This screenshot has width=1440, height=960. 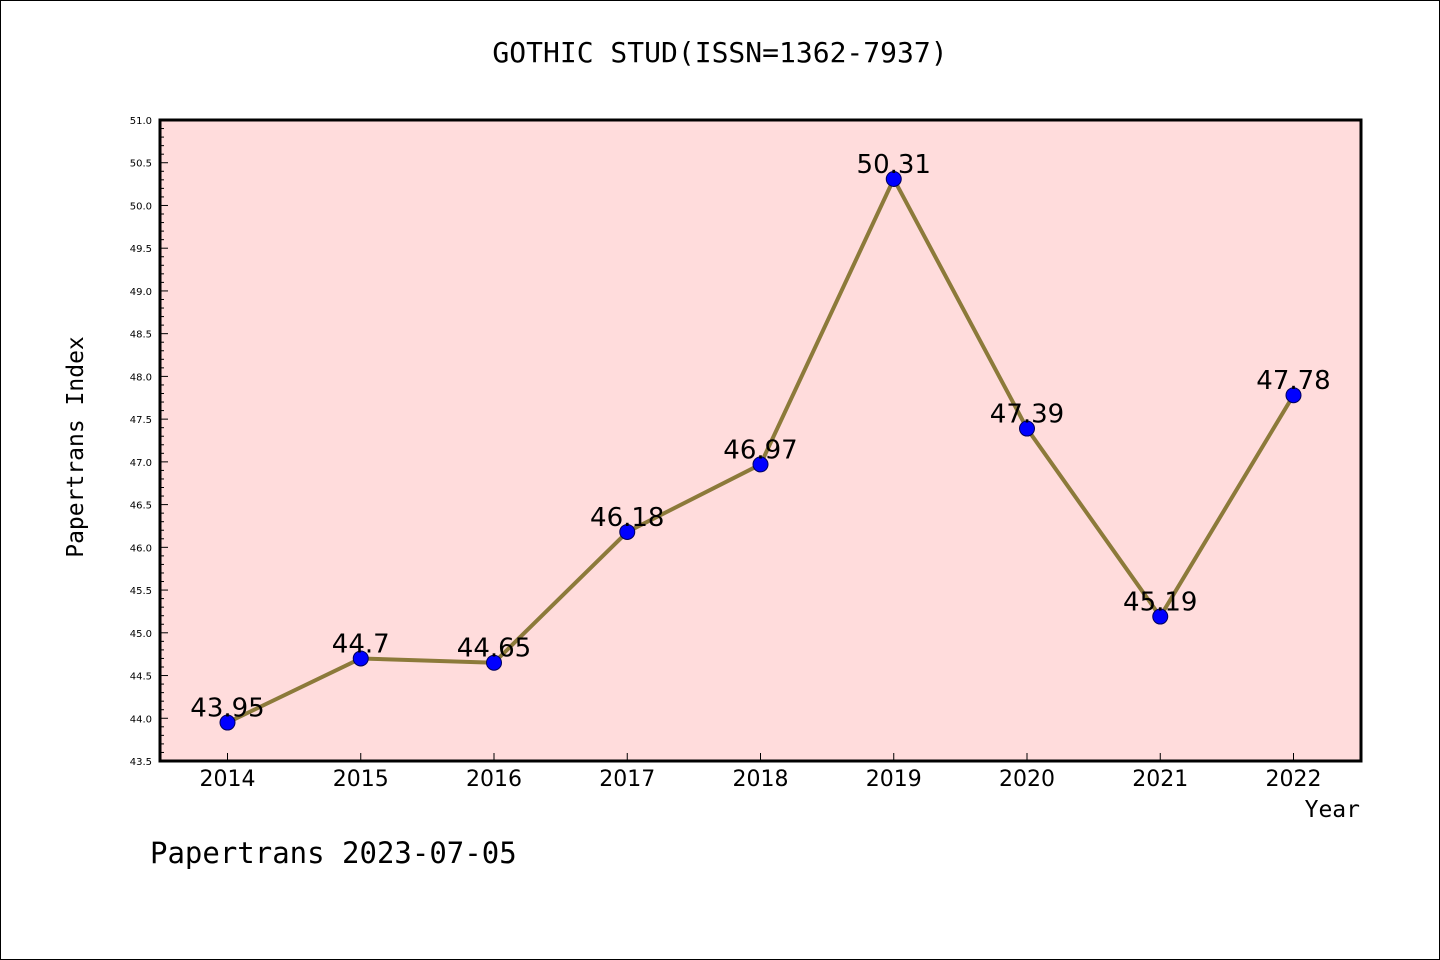 I want to click on data-label: 43.95, so click(x=227, y=709).